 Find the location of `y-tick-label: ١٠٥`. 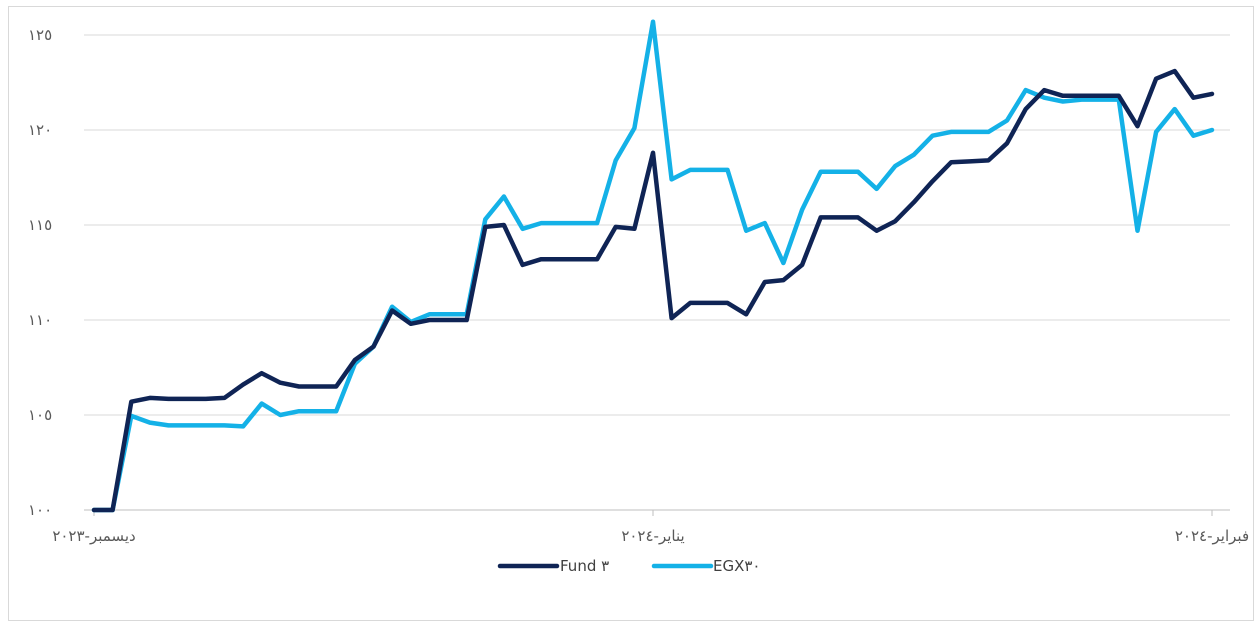

y-tick-label: ١٠٥ is located at coordinates (40, 415).